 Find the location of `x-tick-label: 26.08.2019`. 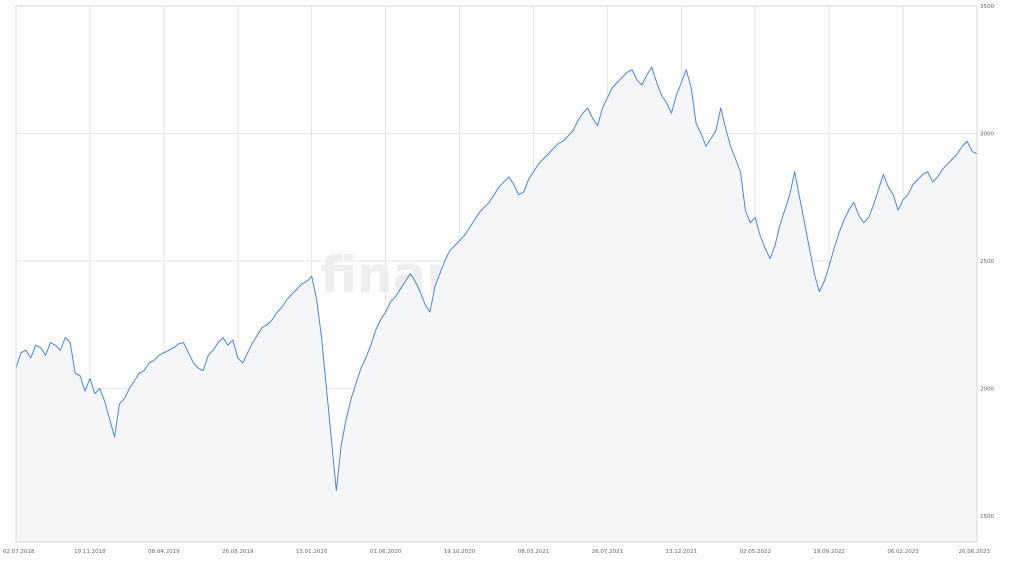

x-tick-label: 26.08.2019 is located at coordinates (238, 552).